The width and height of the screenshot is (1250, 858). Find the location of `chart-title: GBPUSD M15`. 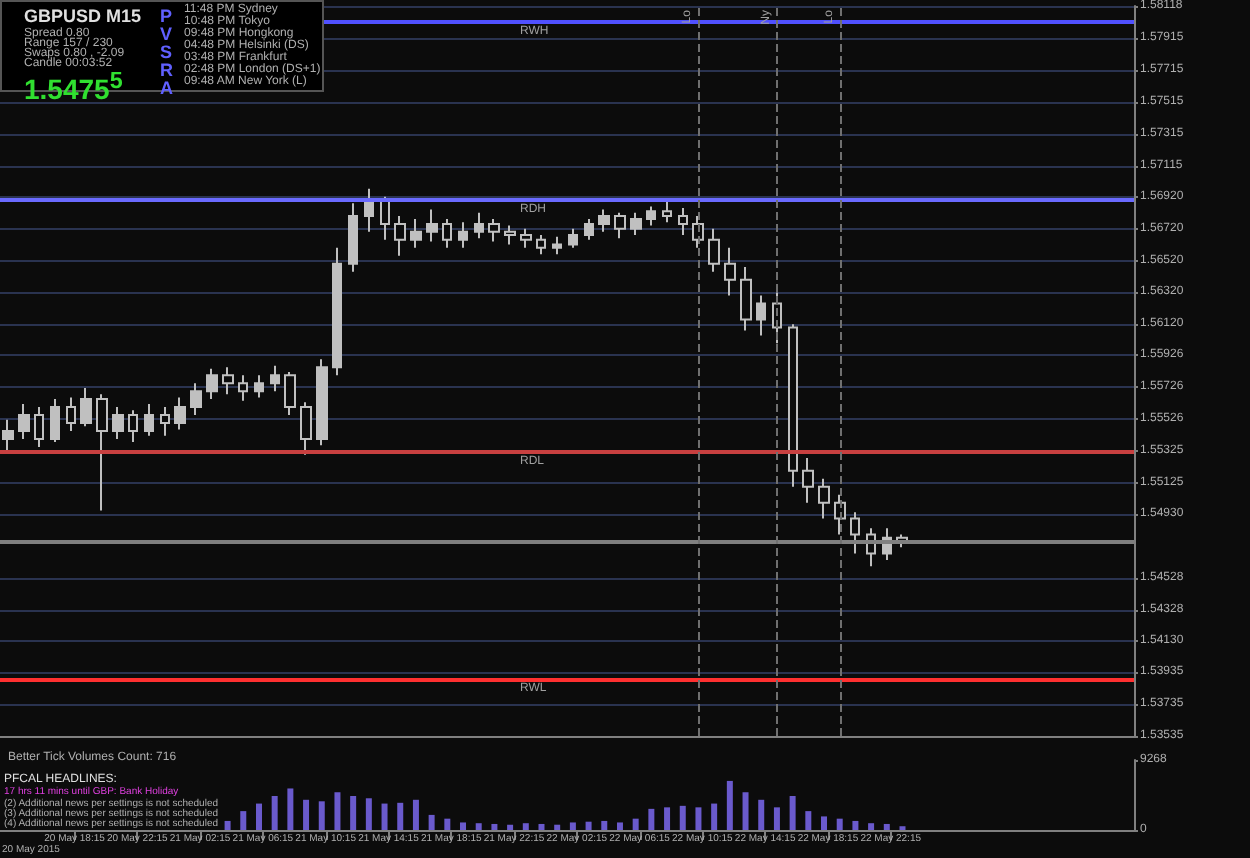

chart-title: GBPUSD M15 is located at coordinates (83, 16).